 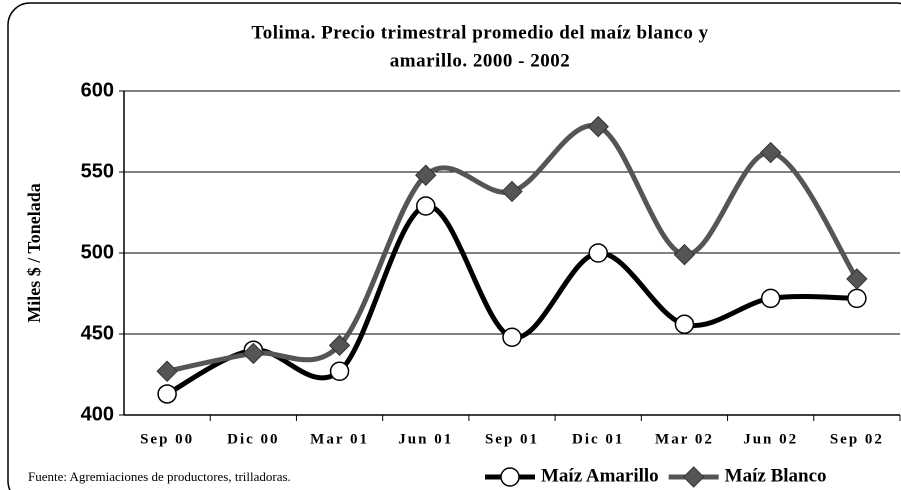 What do you see at coordinates (97, 171) in the screenshot?
I see `y-tick-label: 550` at bounding box center [97, 171].